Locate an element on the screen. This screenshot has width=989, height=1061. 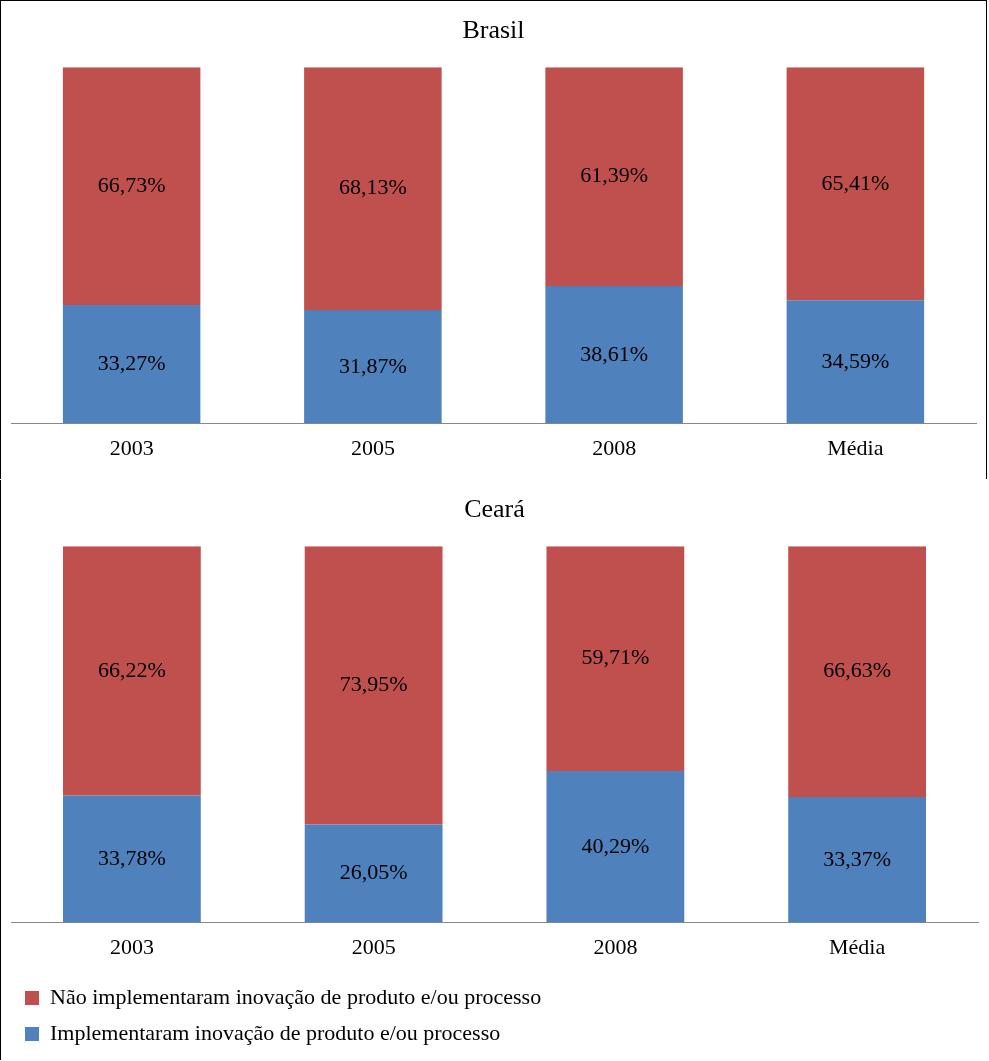
chart-title: Ceará is located at coordinates (495, 509).